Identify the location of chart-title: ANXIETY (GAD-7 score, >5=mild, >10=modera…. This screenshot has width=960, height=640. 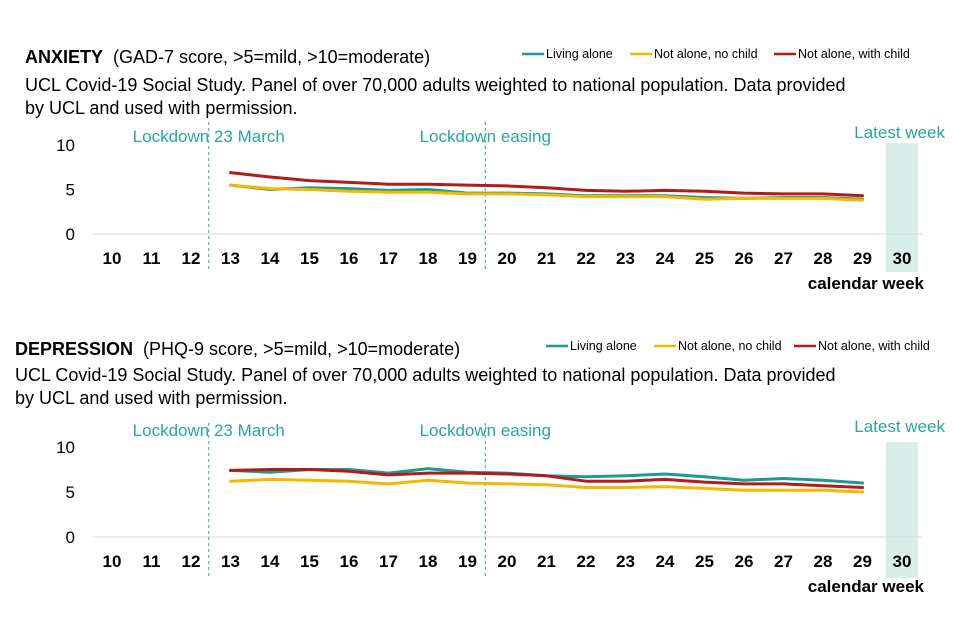
(227, 57).